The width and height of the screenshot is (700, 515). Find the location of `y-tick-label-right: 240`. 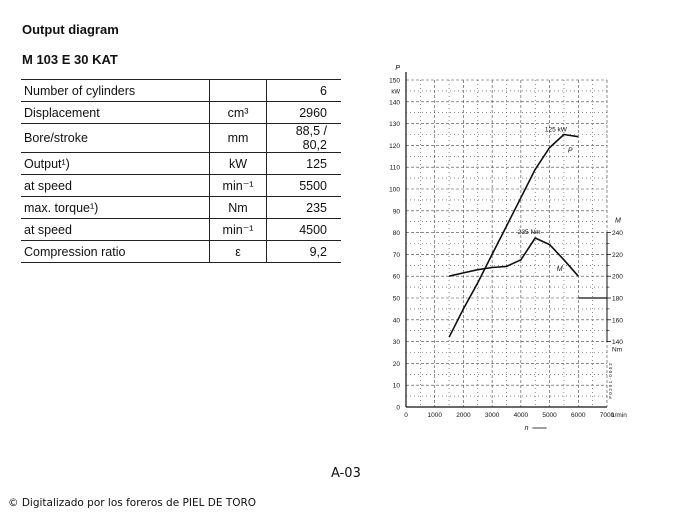

y-tick-label-right: 240 is located at coordinates (617, 233).